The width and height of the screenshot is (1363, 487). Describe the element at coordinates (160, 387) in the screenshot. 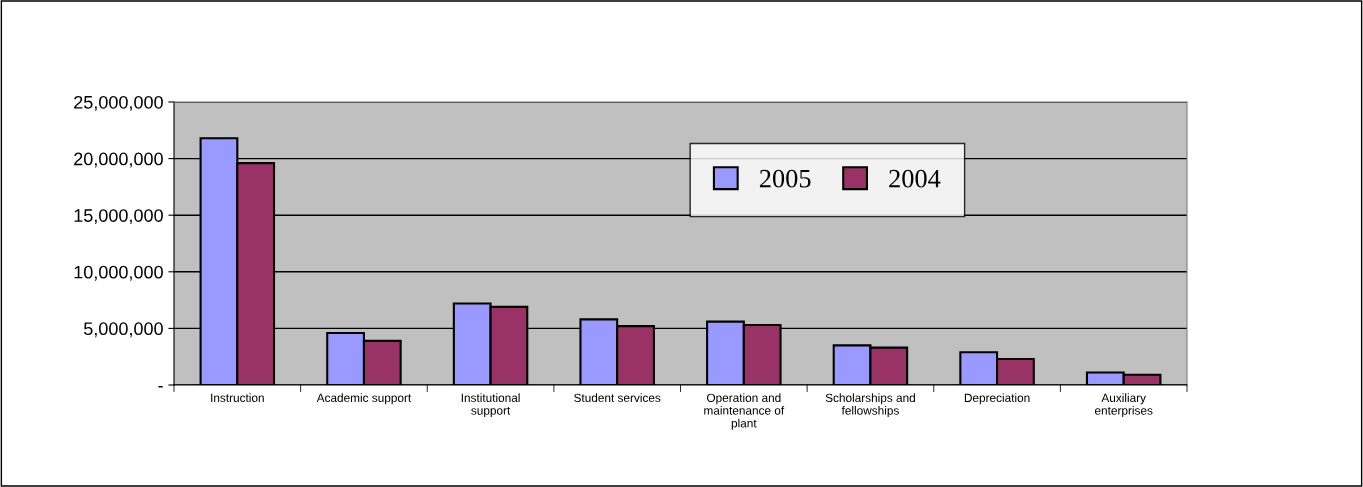

I see `y-tick-label: -` at that location.